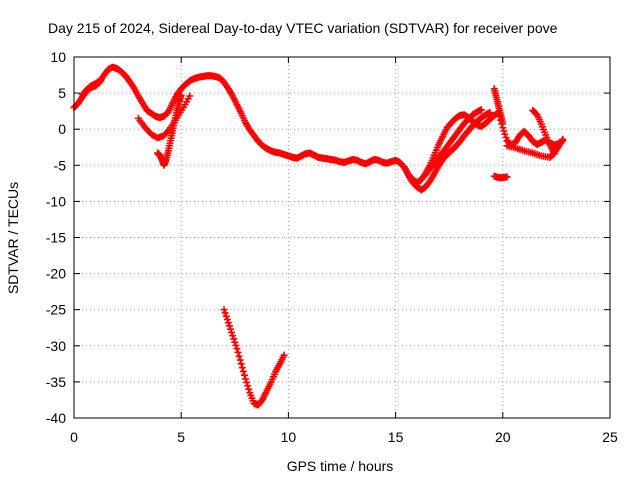 Image resolution: width=640 pixels, height=480 pixels. I want to click on x-tick-label: 10, so click(289, 437).